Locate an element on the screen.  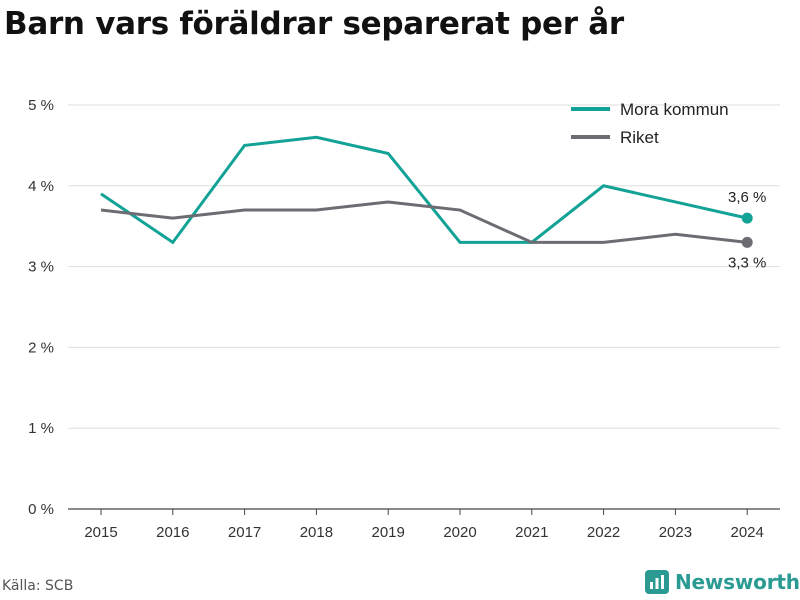
y-tick-label: 1 % is located at coordinates (41, 428).